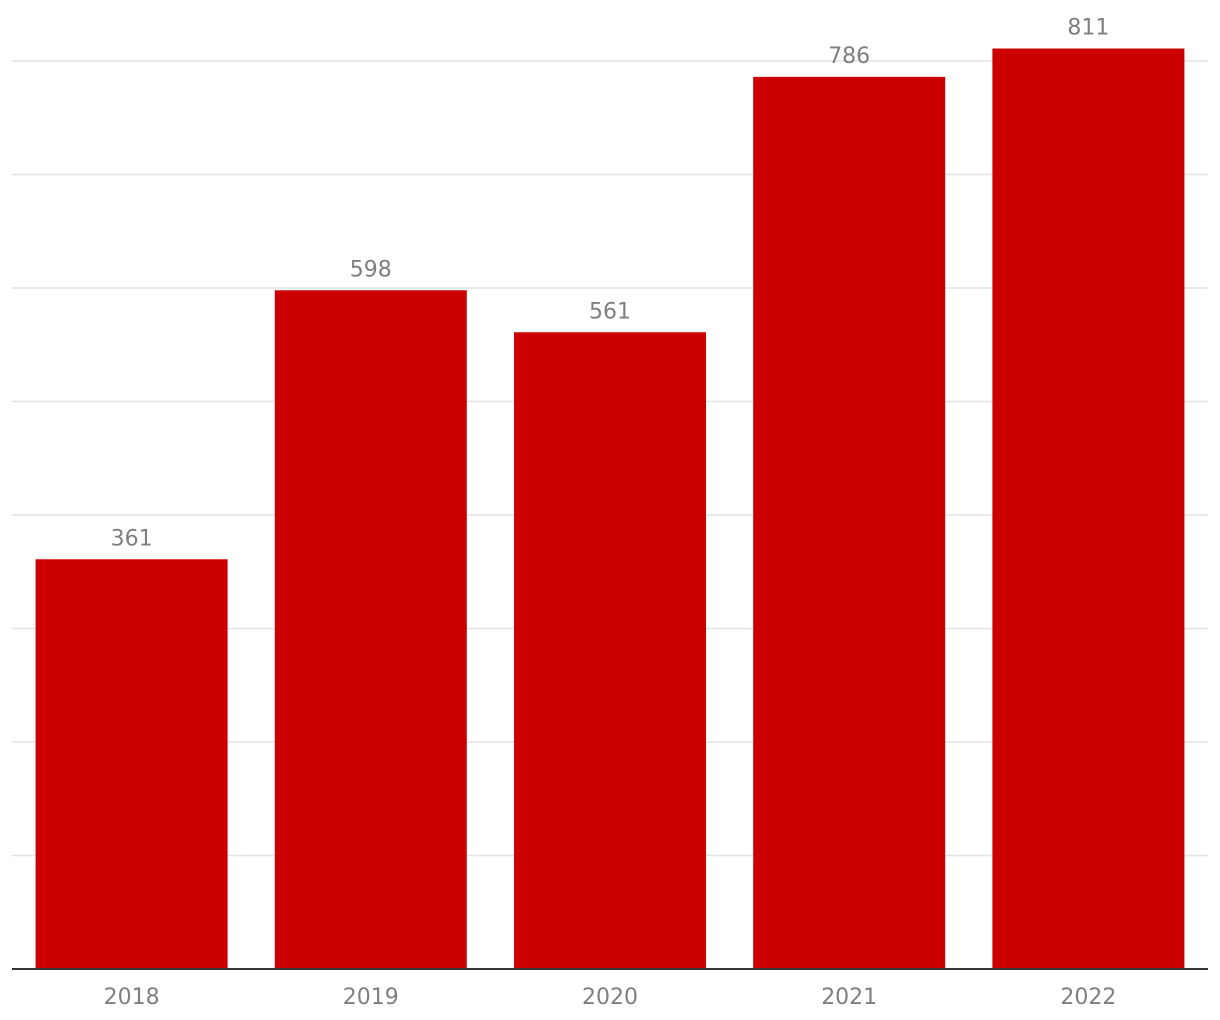  I want to click on x-axis-tick-labels: 2018 2019 2020 2021 2022, so click(610, 997).